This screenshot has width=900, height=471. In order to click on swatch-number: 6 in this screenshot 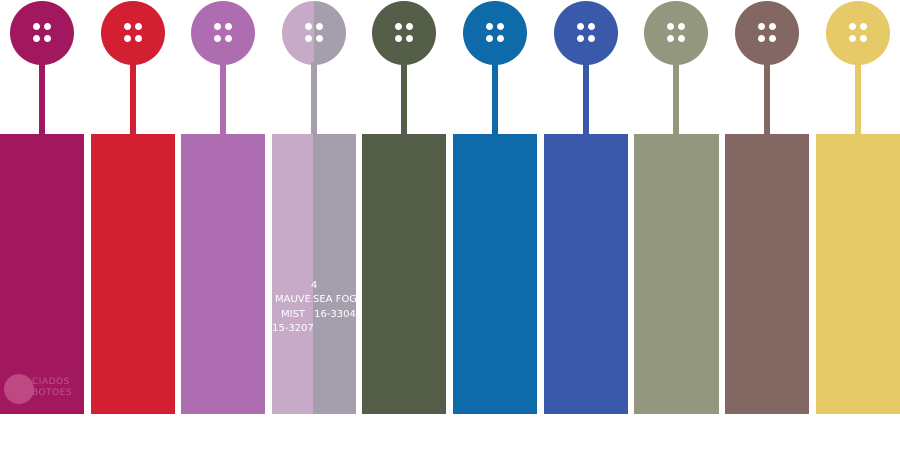, I will do `click(495, 420)`.